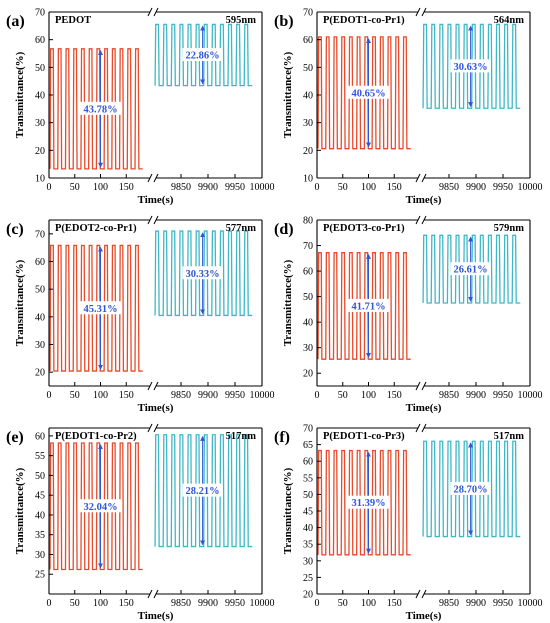  I want to click on contrast-initial-label: 43.78%, so click(100, 109).